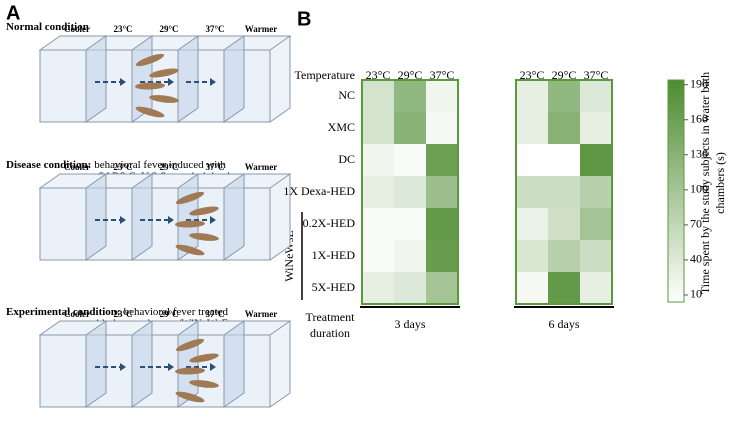  What do you see at coordinates (325, 75) in the screenshot?
I see `column-header-label: Temperature` at bounding box center [325, 75].